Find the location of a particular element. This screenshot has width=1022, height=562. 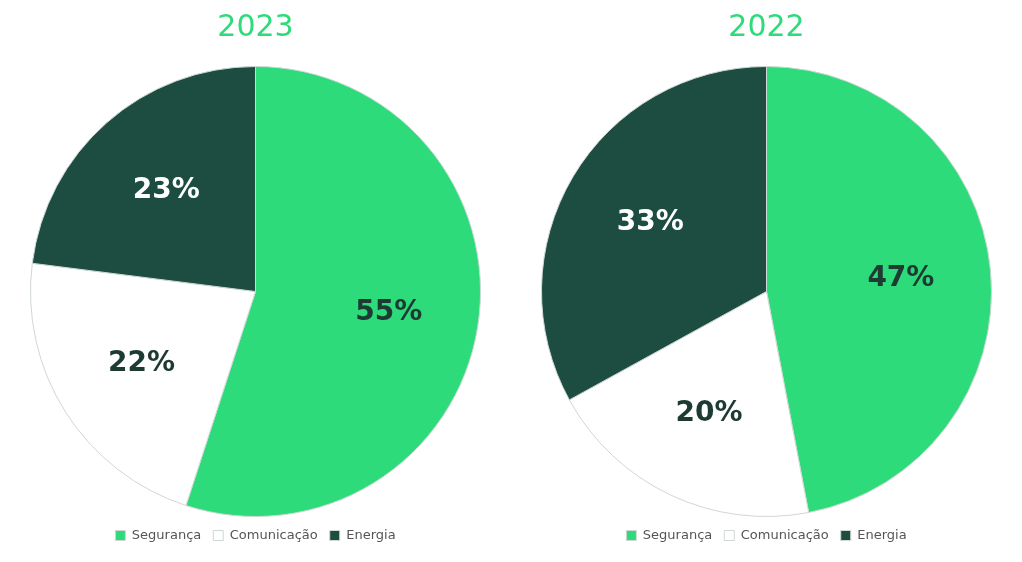

data-label: 22% is located at coordinates (142, 362).